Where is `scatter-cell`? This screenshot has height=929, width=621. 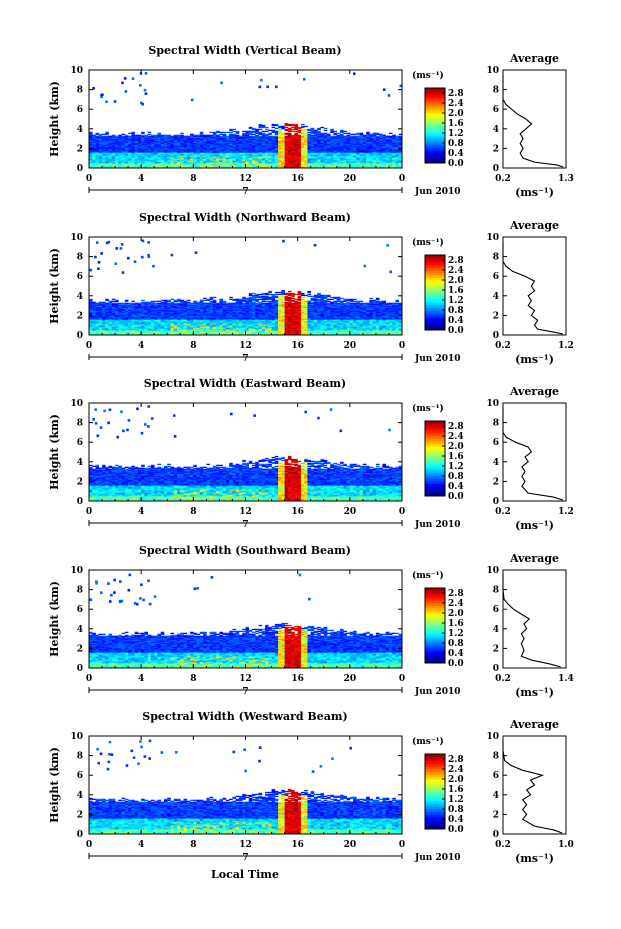
scatter-cell is located at coordinates (221, 83).